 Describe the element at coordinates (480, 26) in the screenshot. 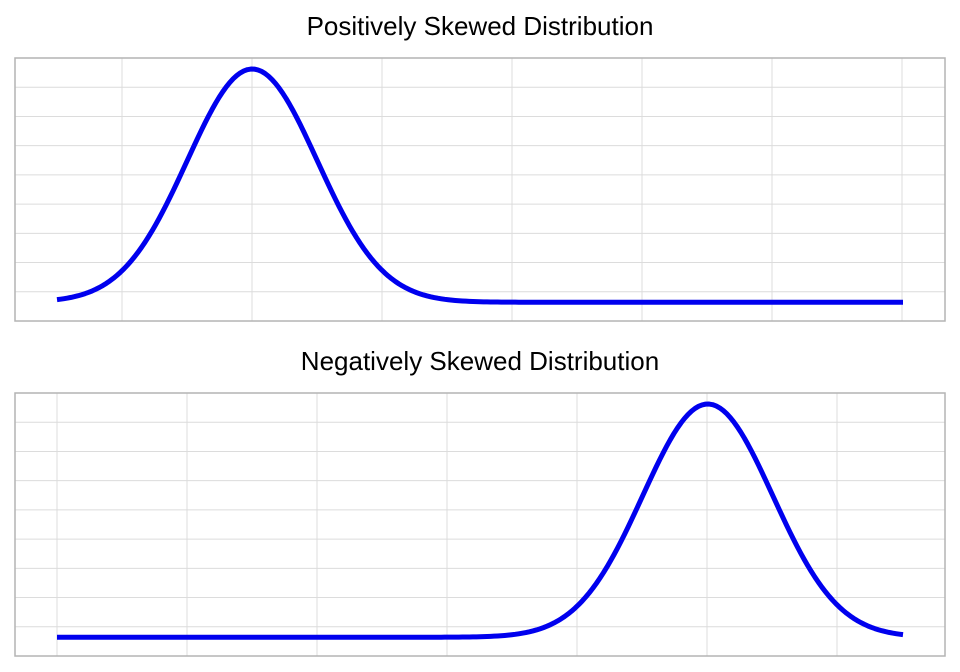

I see `chart-title-positive: Positively Skewed Distribution` at that location.